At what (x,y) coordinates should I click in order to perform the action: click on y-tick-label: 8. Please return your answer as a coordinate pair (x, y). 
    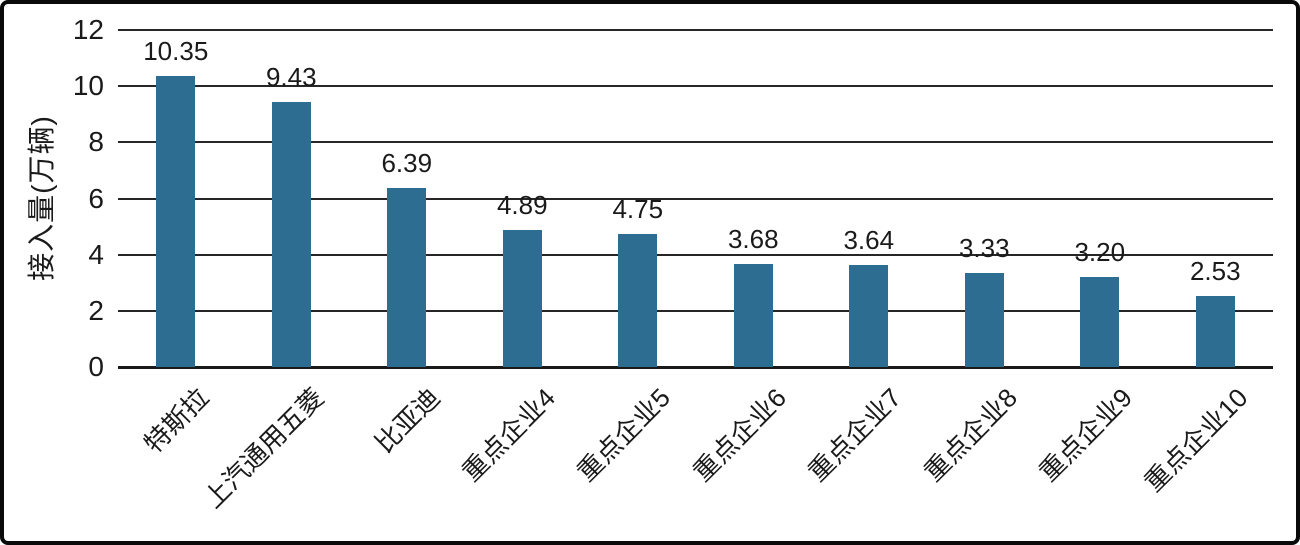
    Looking at the image, I should click on (96, 142).